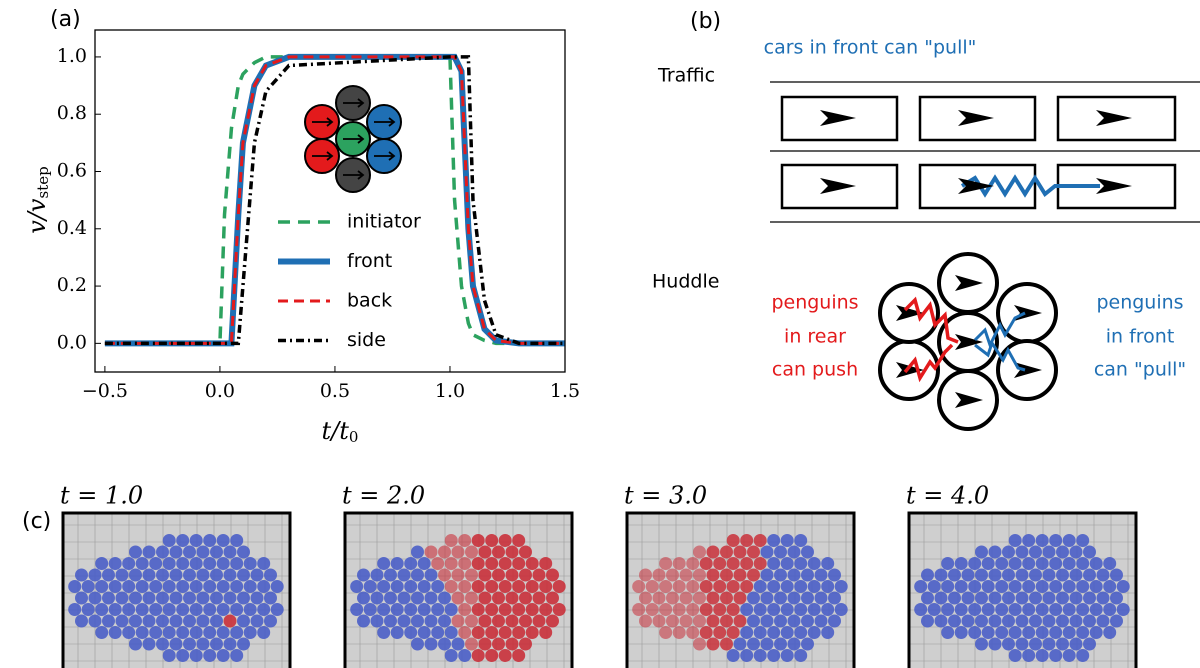 The image size is (1200, 668). I want to click on y-axis-label: v/vstep, so click(38, 199).